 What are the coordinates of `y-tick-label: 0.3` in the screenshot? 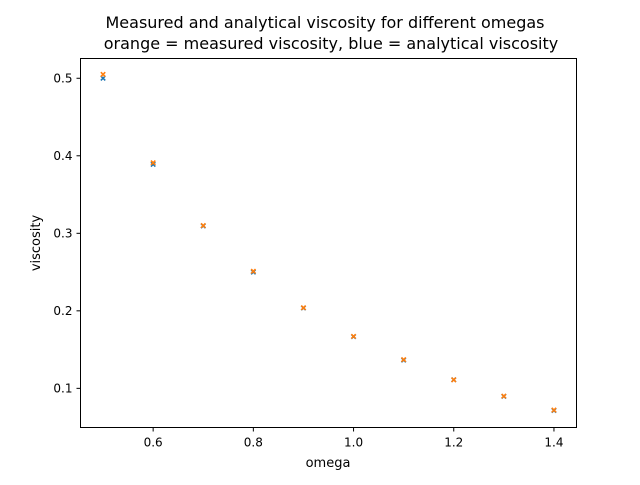 It's located at (62, 233).